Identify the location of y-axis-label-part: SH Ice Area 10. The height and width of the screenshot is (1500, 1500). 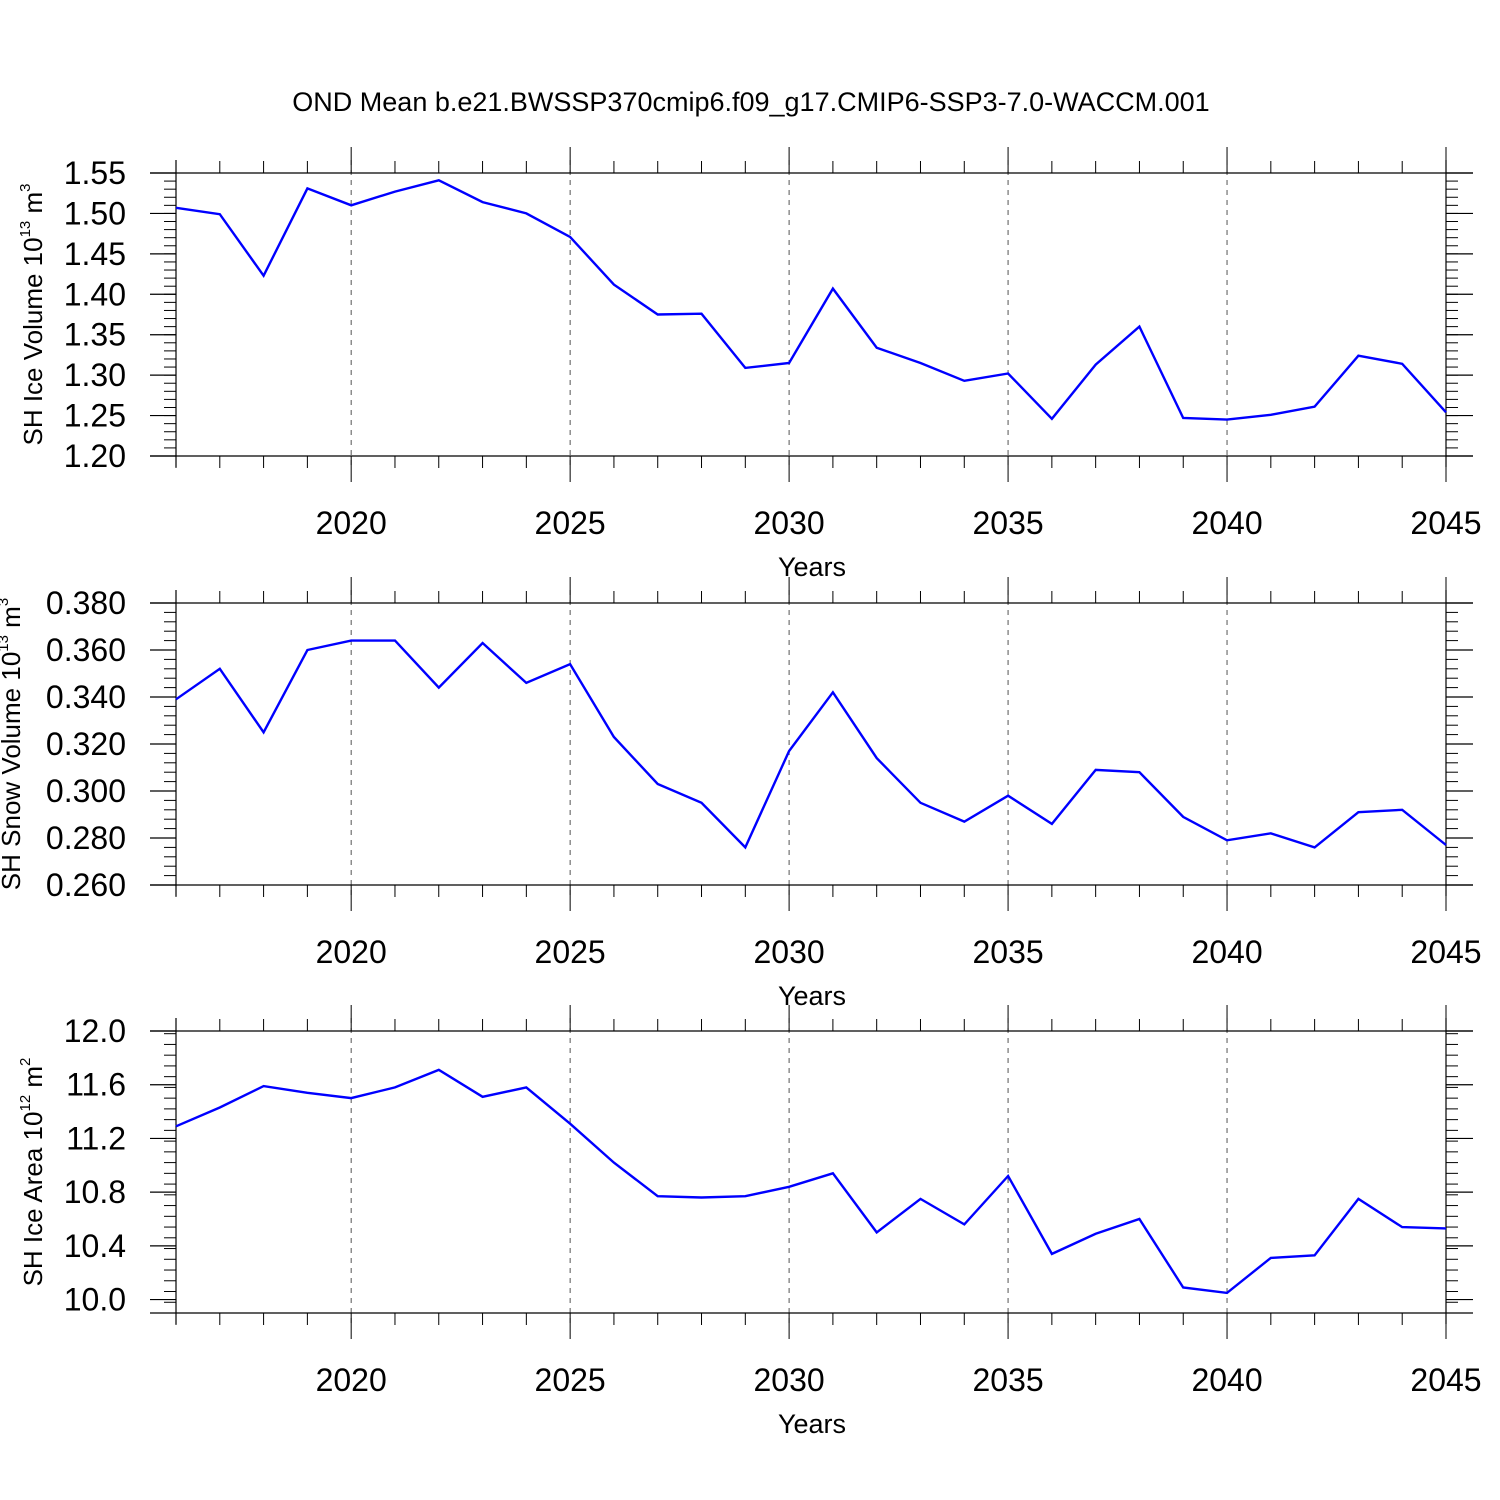
(33, 1199).